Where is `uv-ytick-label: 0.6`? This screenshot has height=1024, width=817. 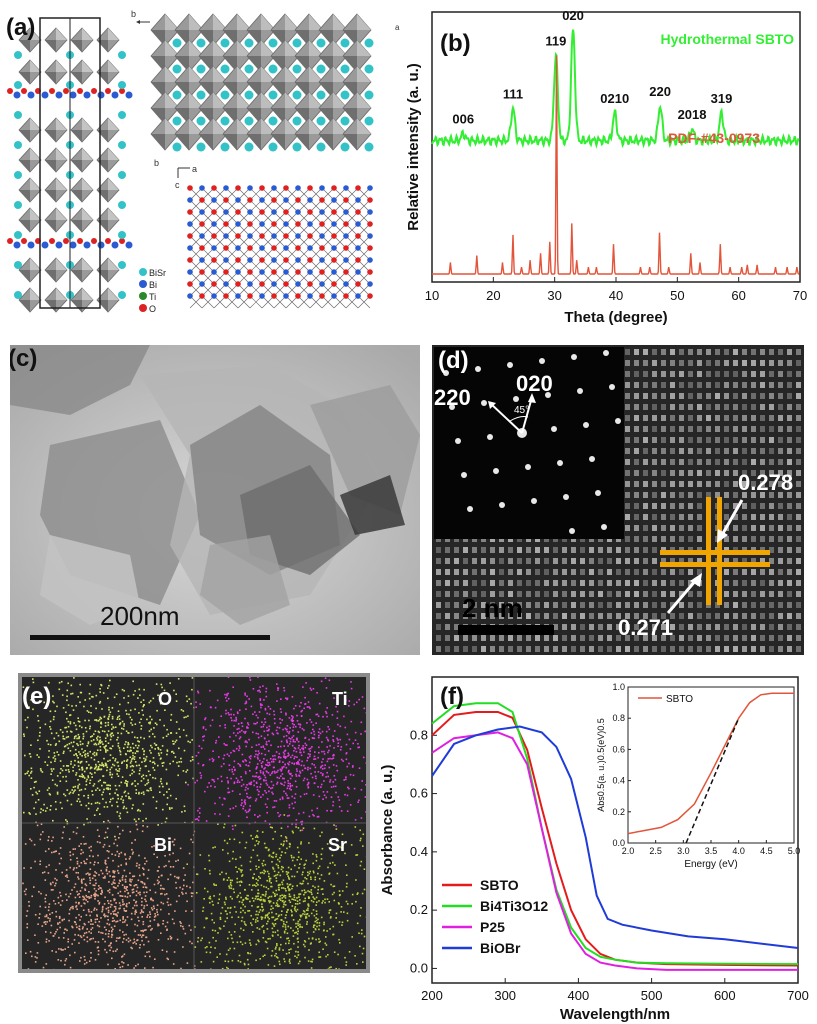 uv-ytick-label: 0.6 is located at coordinates (419, 793).